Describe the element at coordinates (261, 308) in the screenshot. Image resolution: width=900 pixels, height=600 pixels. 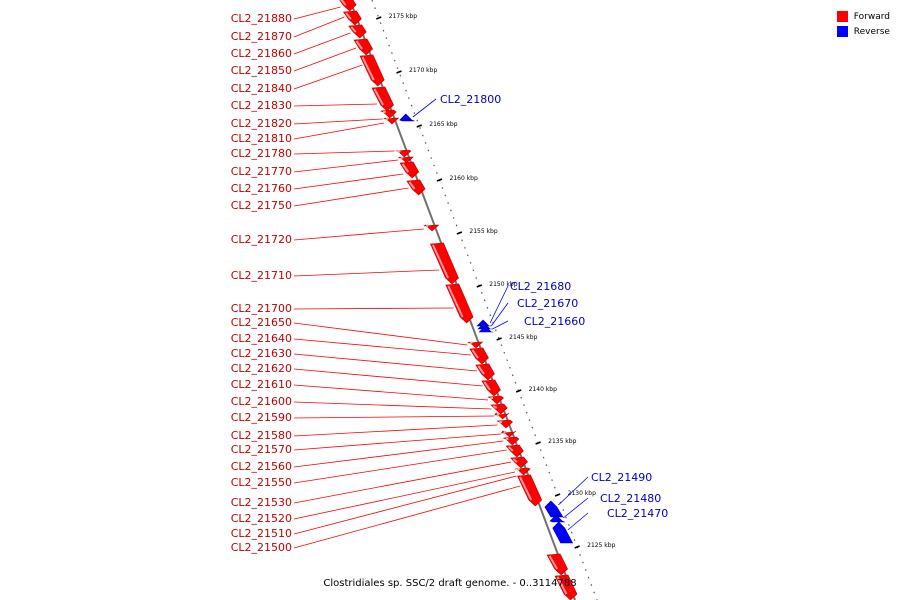
I see `forward-gene-label: CL2_21700` at that location.